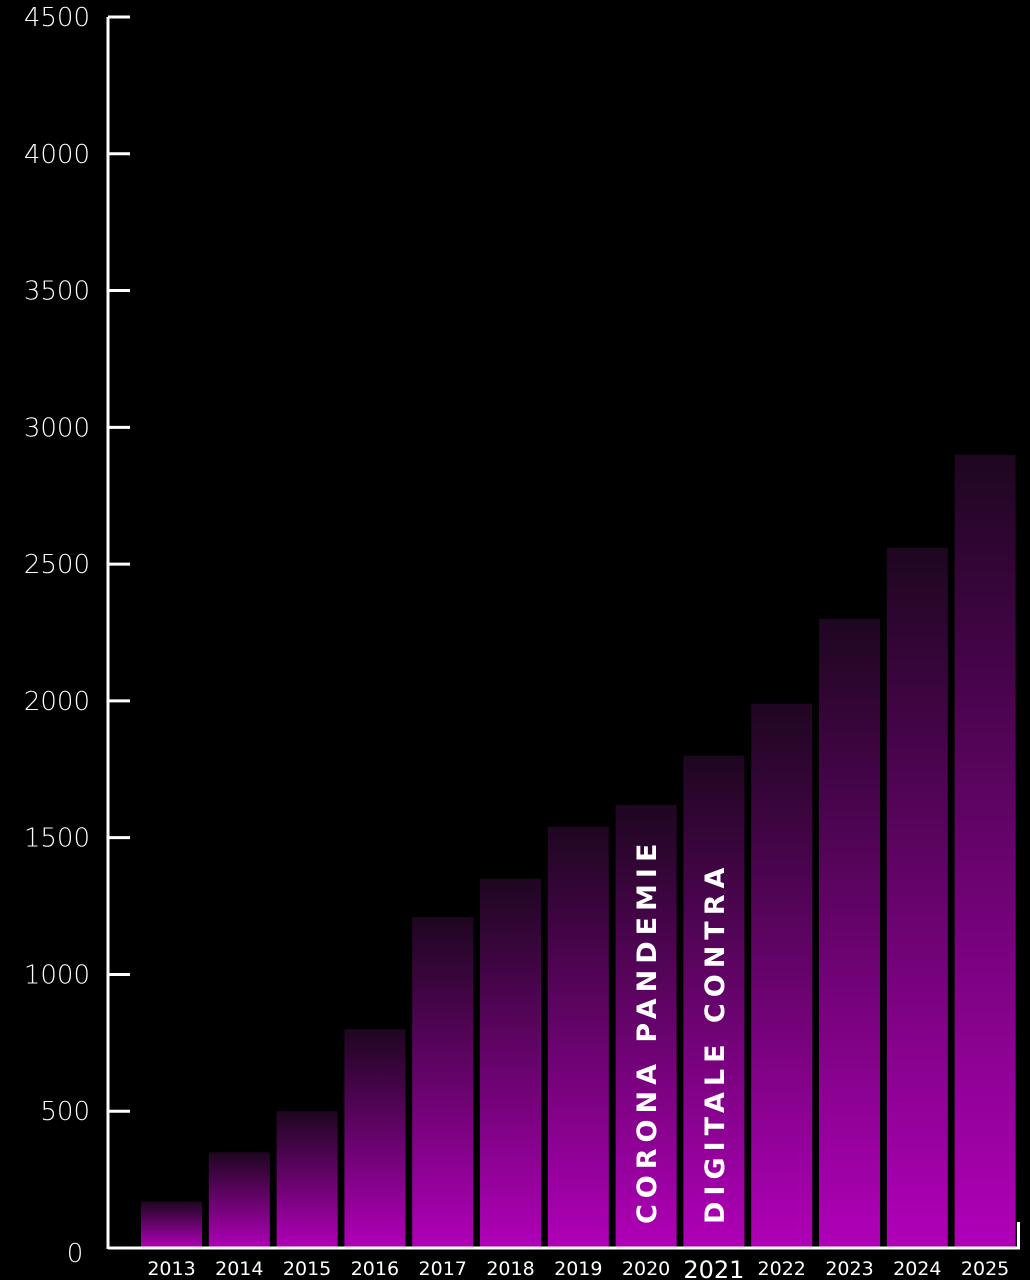 The height and width of the screenshot is (1280, 1030). What do you see at coordinates (57, 292) in the screenshot?
I see `y-tick-label-3500: 3500` at bounding box center [57, 292].